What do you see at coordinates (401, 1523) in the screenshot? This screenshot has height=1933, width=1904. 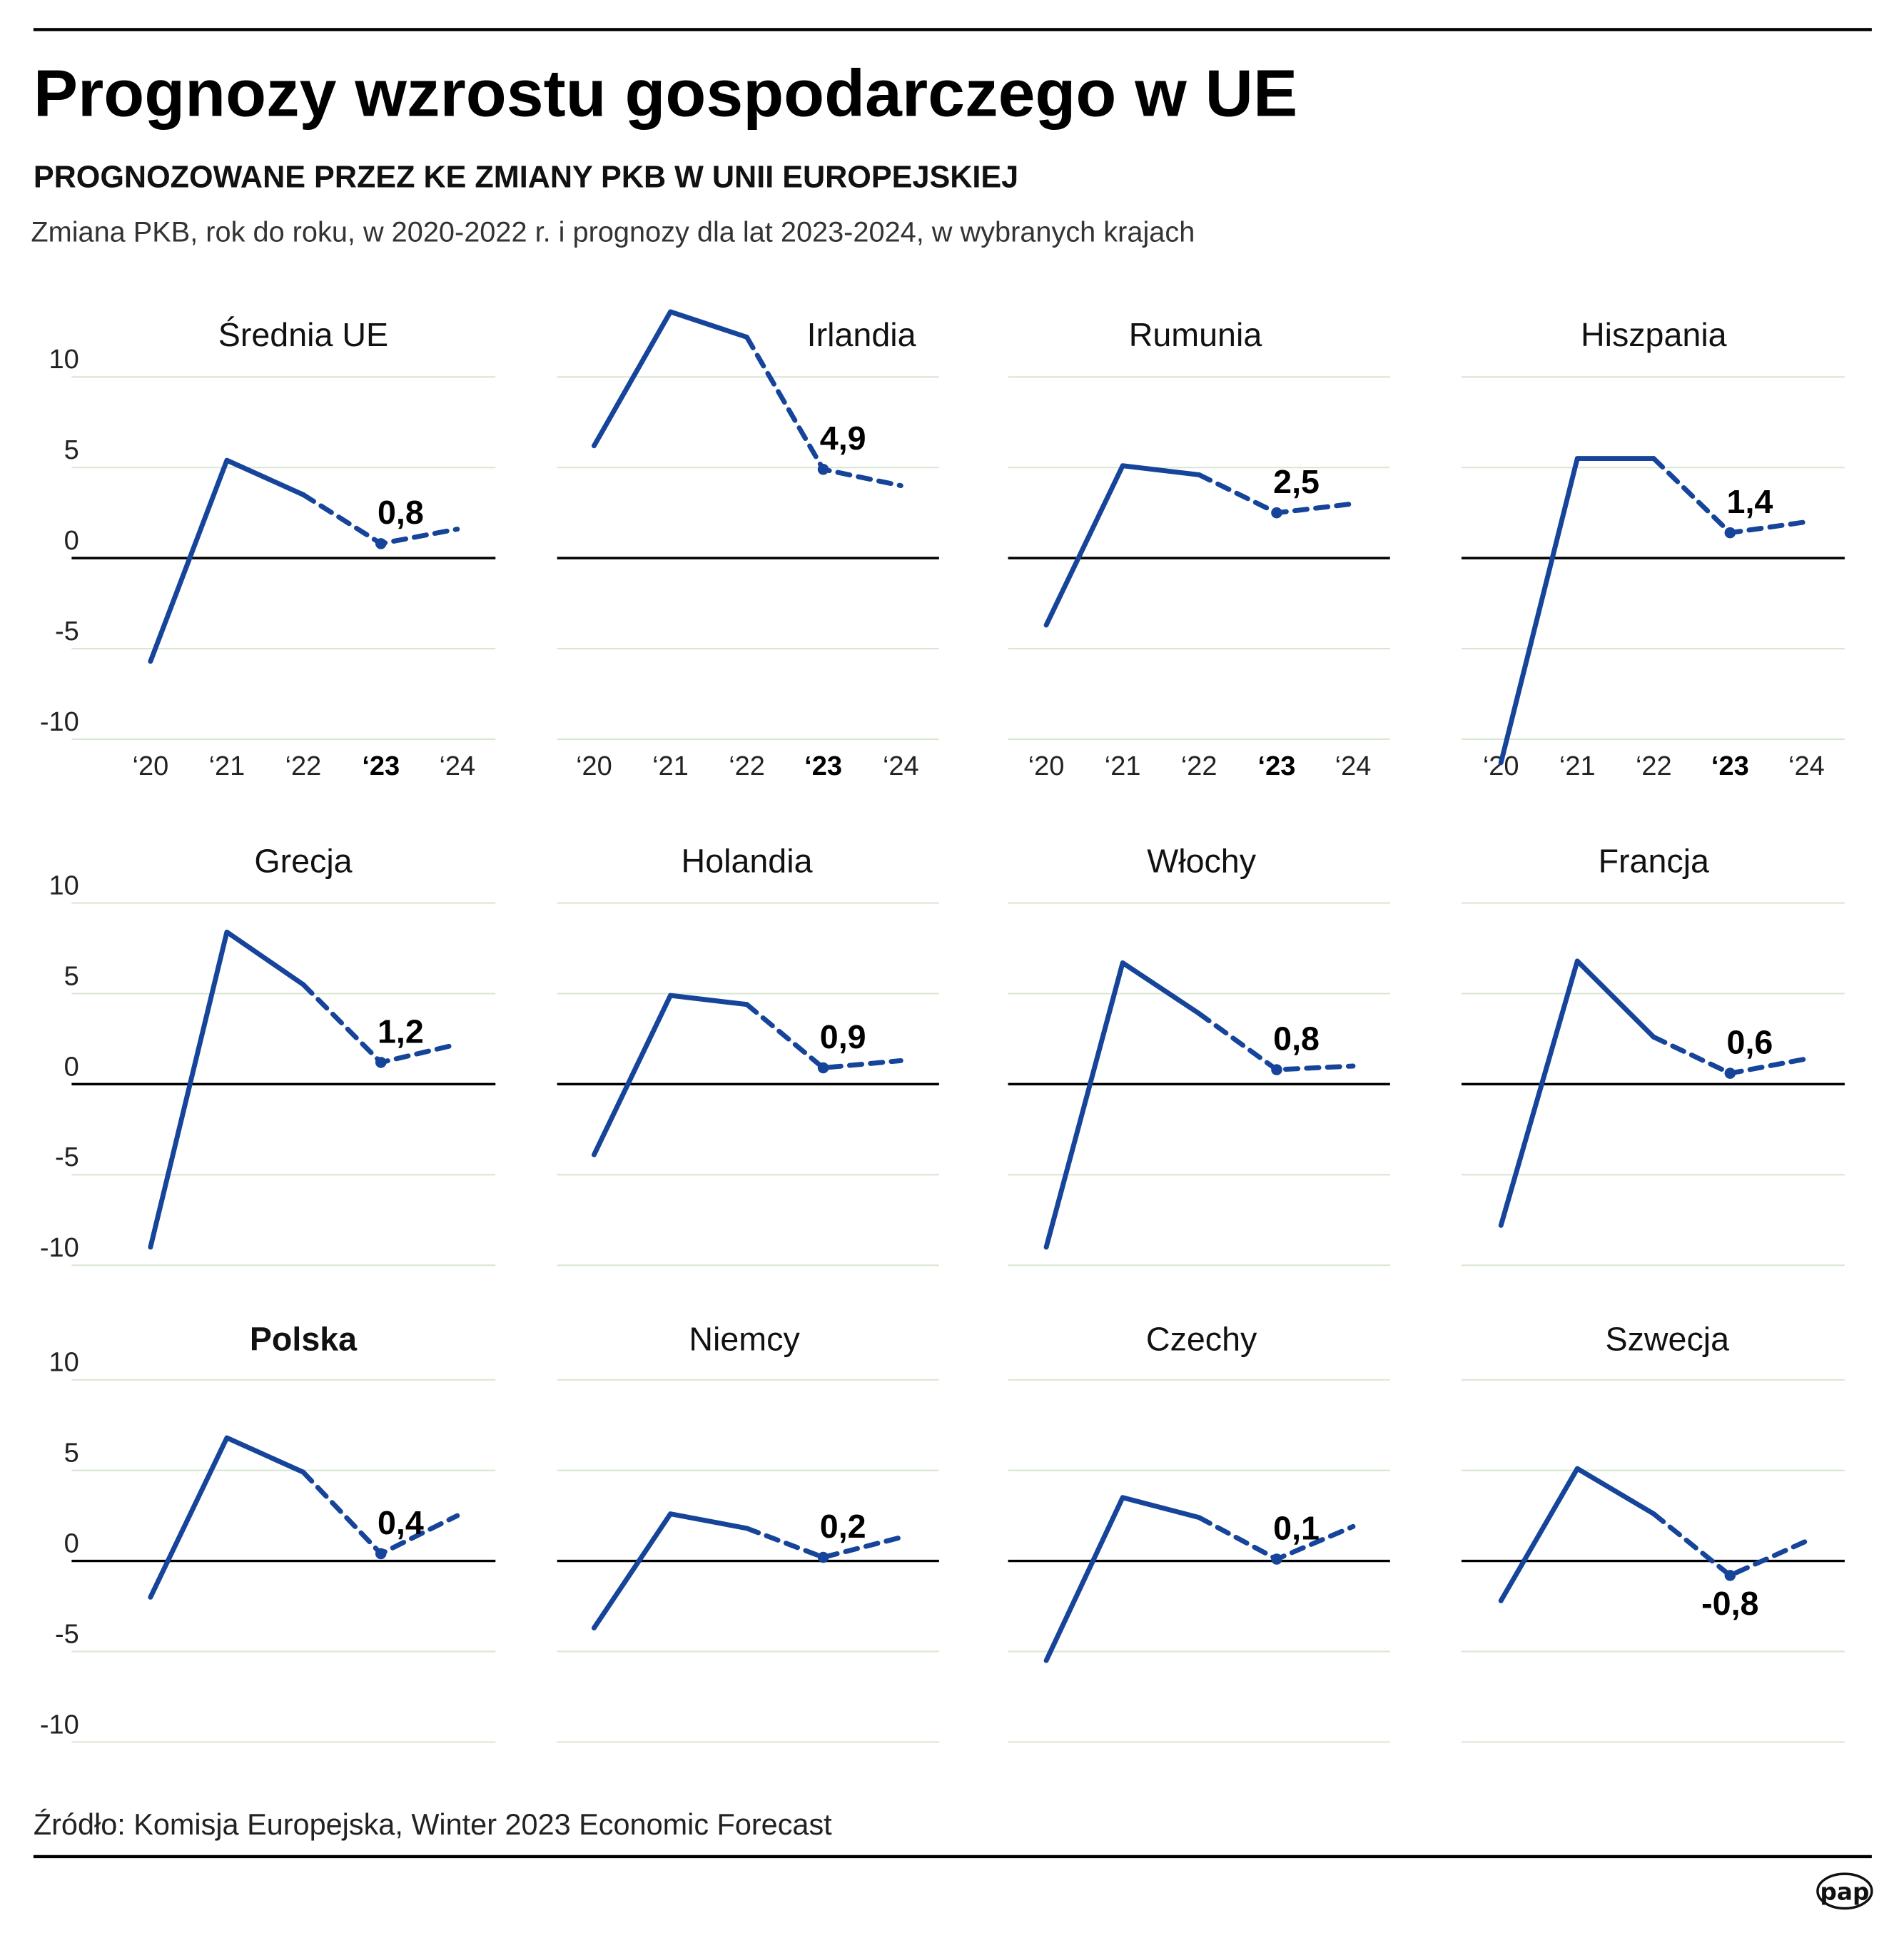 I see `value-label: 0,4` at bounding box center [401, 1523].